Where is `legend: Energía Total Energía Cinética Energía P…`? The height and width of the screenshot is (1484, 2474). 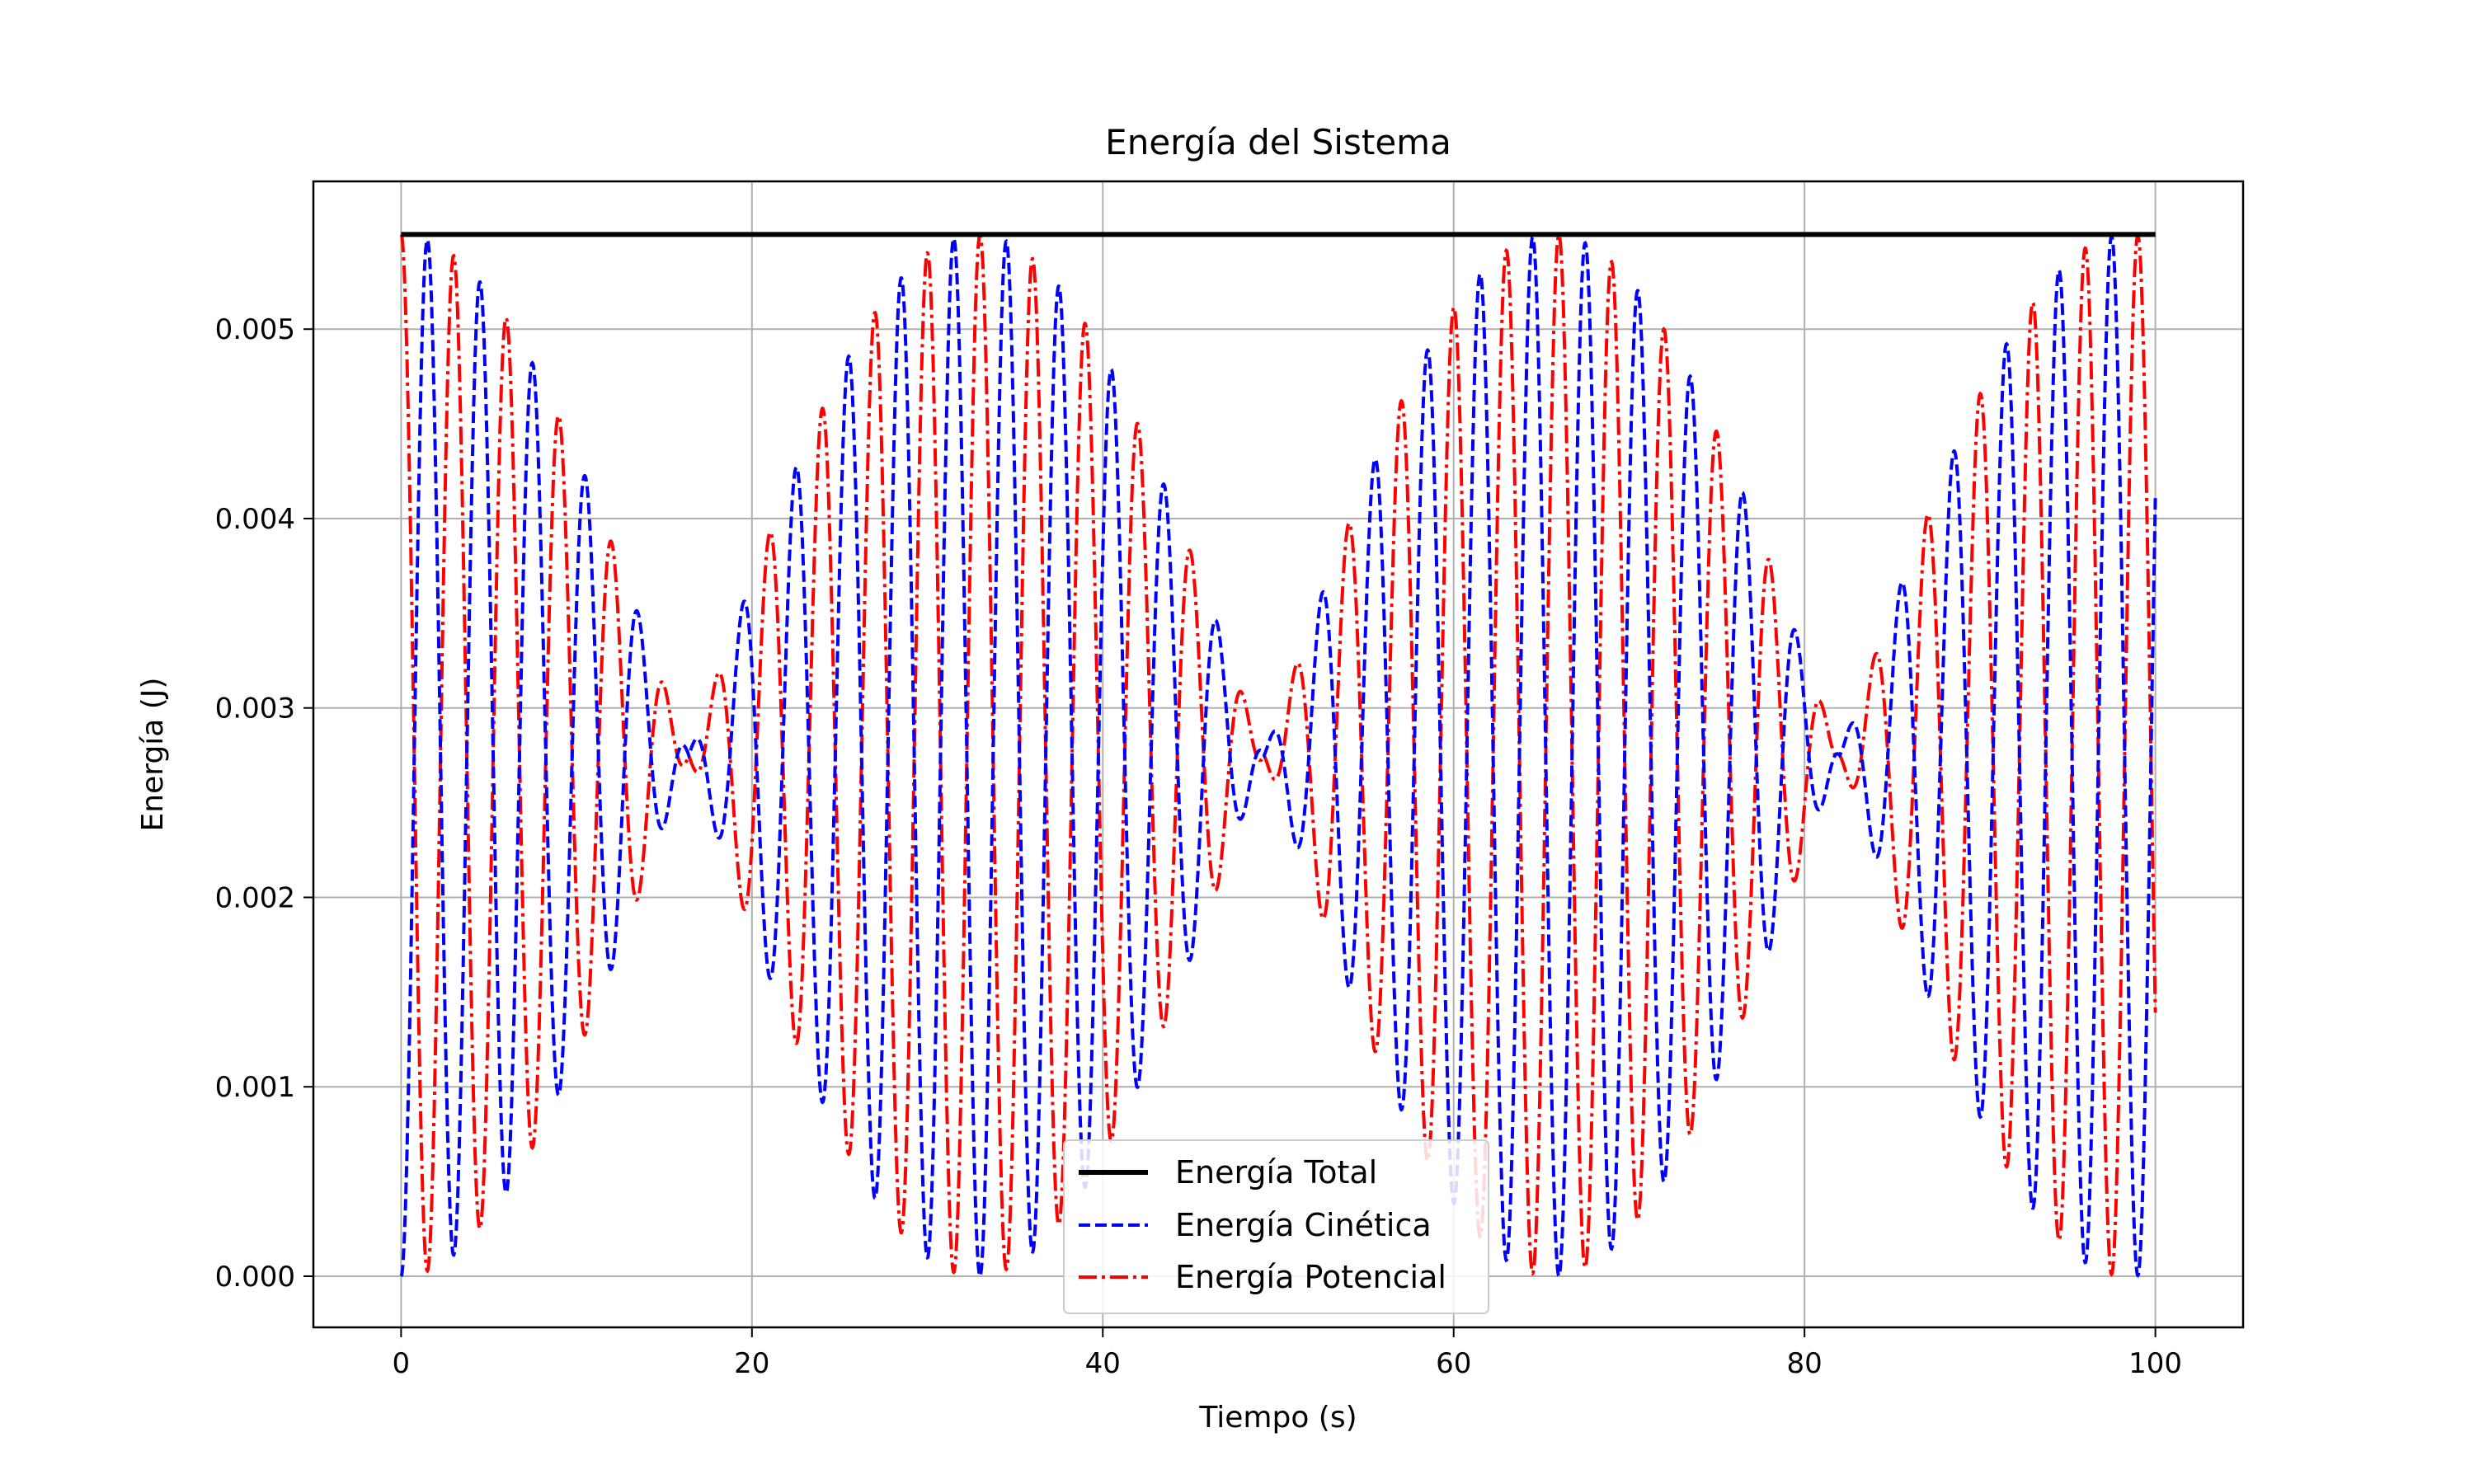
legend: Energía Total Energía Cinética Energía P… is located at coordinates (1276, 1226).